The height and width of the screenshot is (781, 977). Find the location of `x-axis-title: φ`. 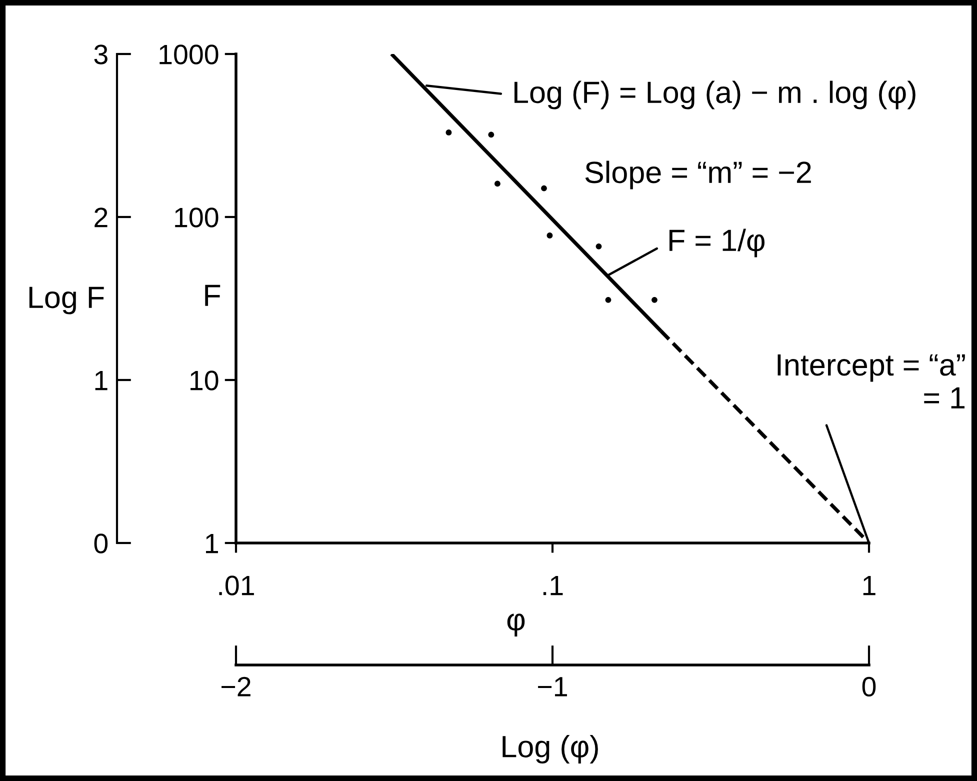

x-axis-title: φ is located at coordinates (516, 625).